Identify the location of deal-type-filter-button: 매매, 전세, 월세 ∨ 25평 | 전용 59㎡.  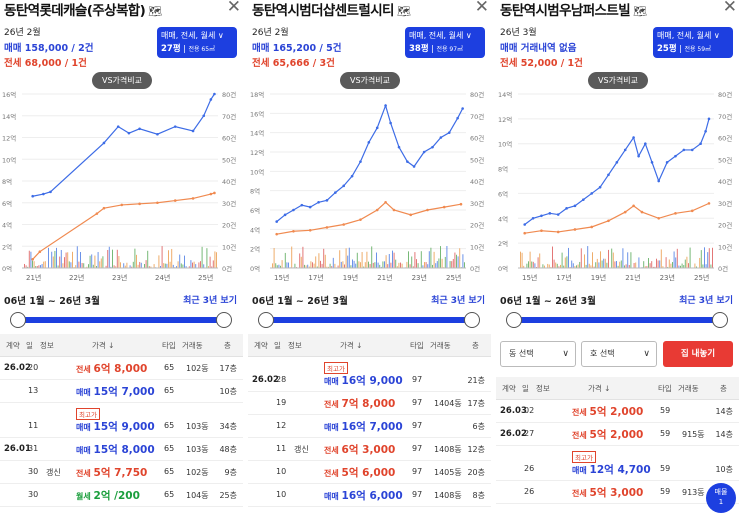
(693, 42).